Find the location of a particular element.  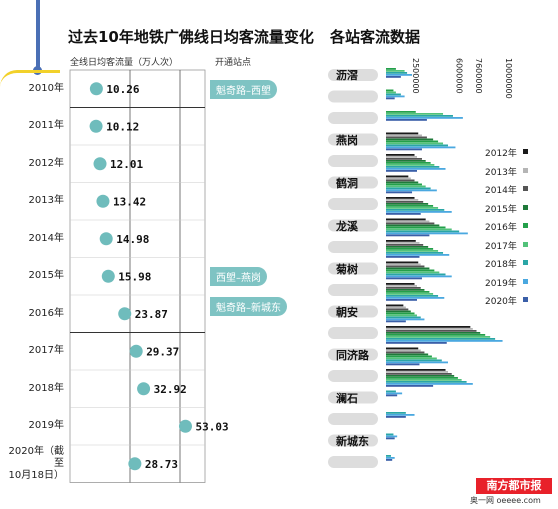

bar-7-2014年 is located at coordinates (410, 223).